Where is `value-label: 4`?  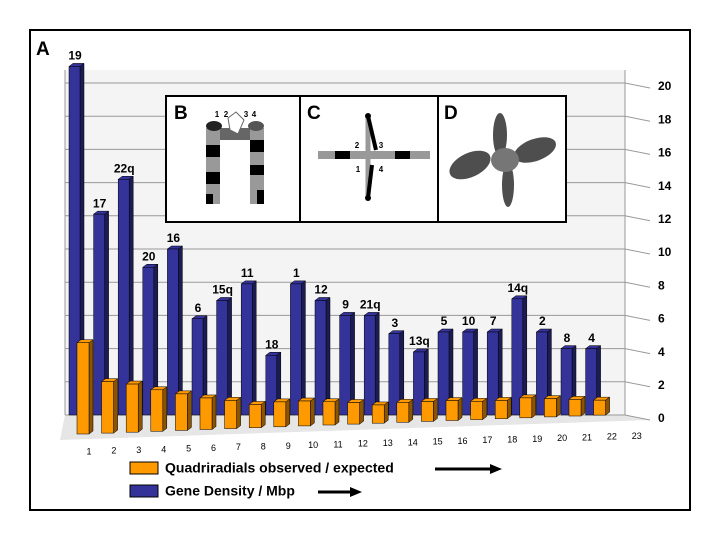 value-label: 4 is located at coordinates (591, 338).